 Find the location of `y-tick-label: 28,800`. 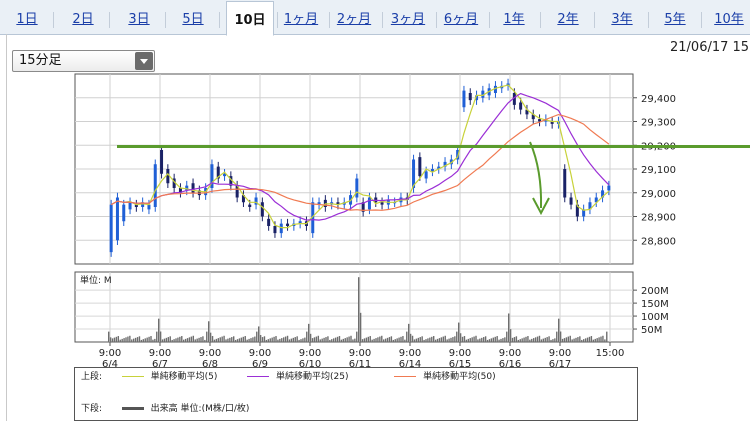

y-tick-label: 28,800 is located at coordinates (658, 241).